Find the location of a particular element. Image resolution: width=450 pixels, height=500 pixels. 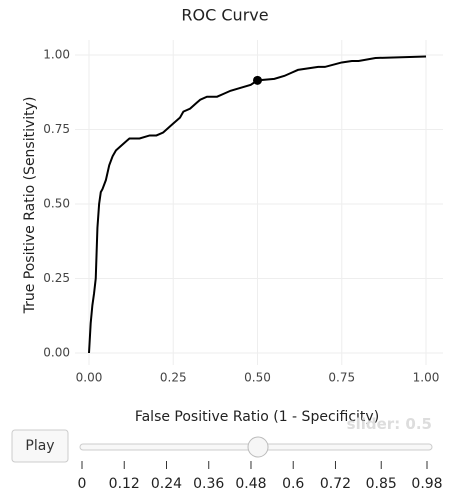

x-axis-label: False Positive Ratio (1 - Specificity) is located at coordinates (257, 417).